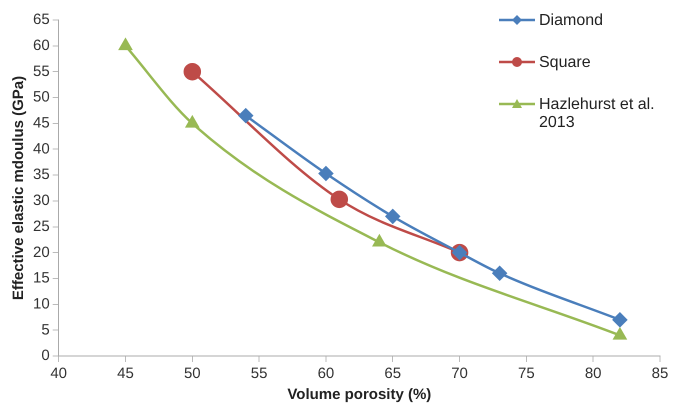 This screenshot has height=412, width=680. Describe the element at coordinates (45, 355) in the screenshot. I see `y-tick-label: 0` at that location.